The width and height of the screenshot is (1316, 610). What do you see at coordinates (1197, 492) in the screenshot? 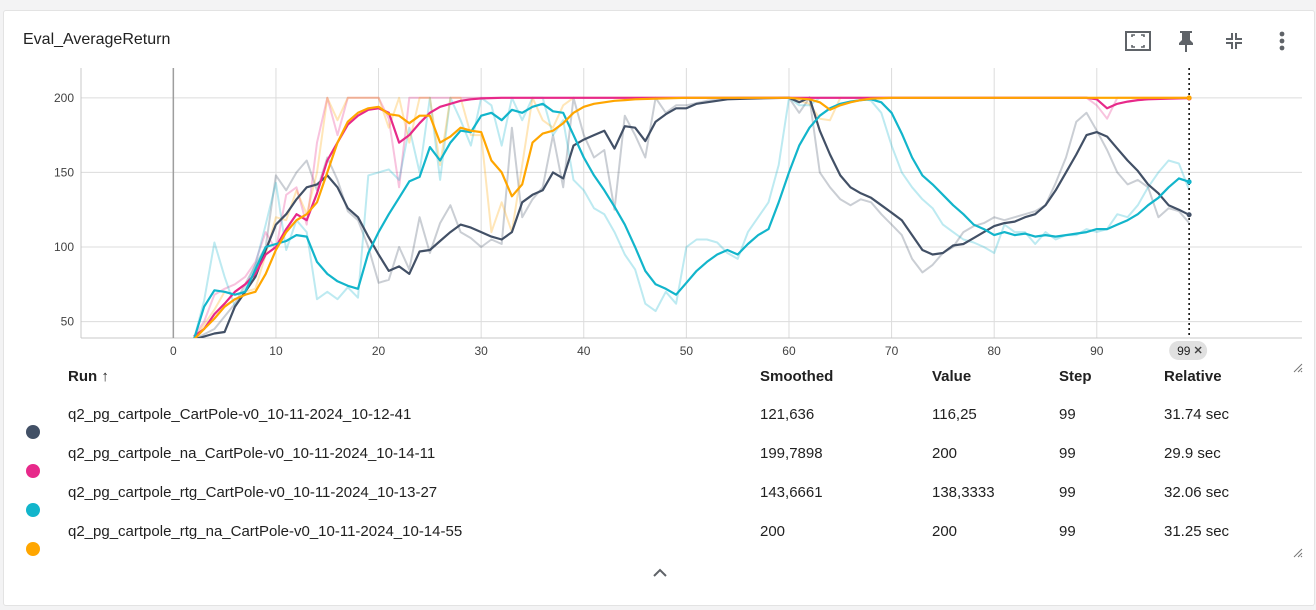
I see `relative-time: 32.06 sec` at bounding box center [1197, 492].